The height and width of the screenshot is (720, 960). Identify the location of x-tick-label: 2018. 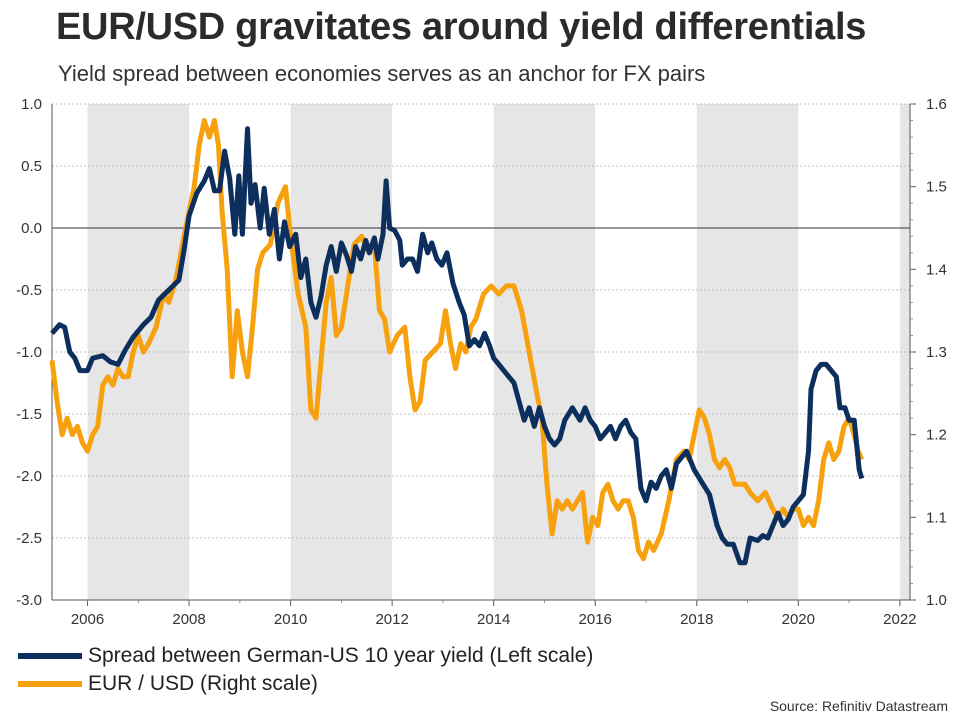
(696, 619).